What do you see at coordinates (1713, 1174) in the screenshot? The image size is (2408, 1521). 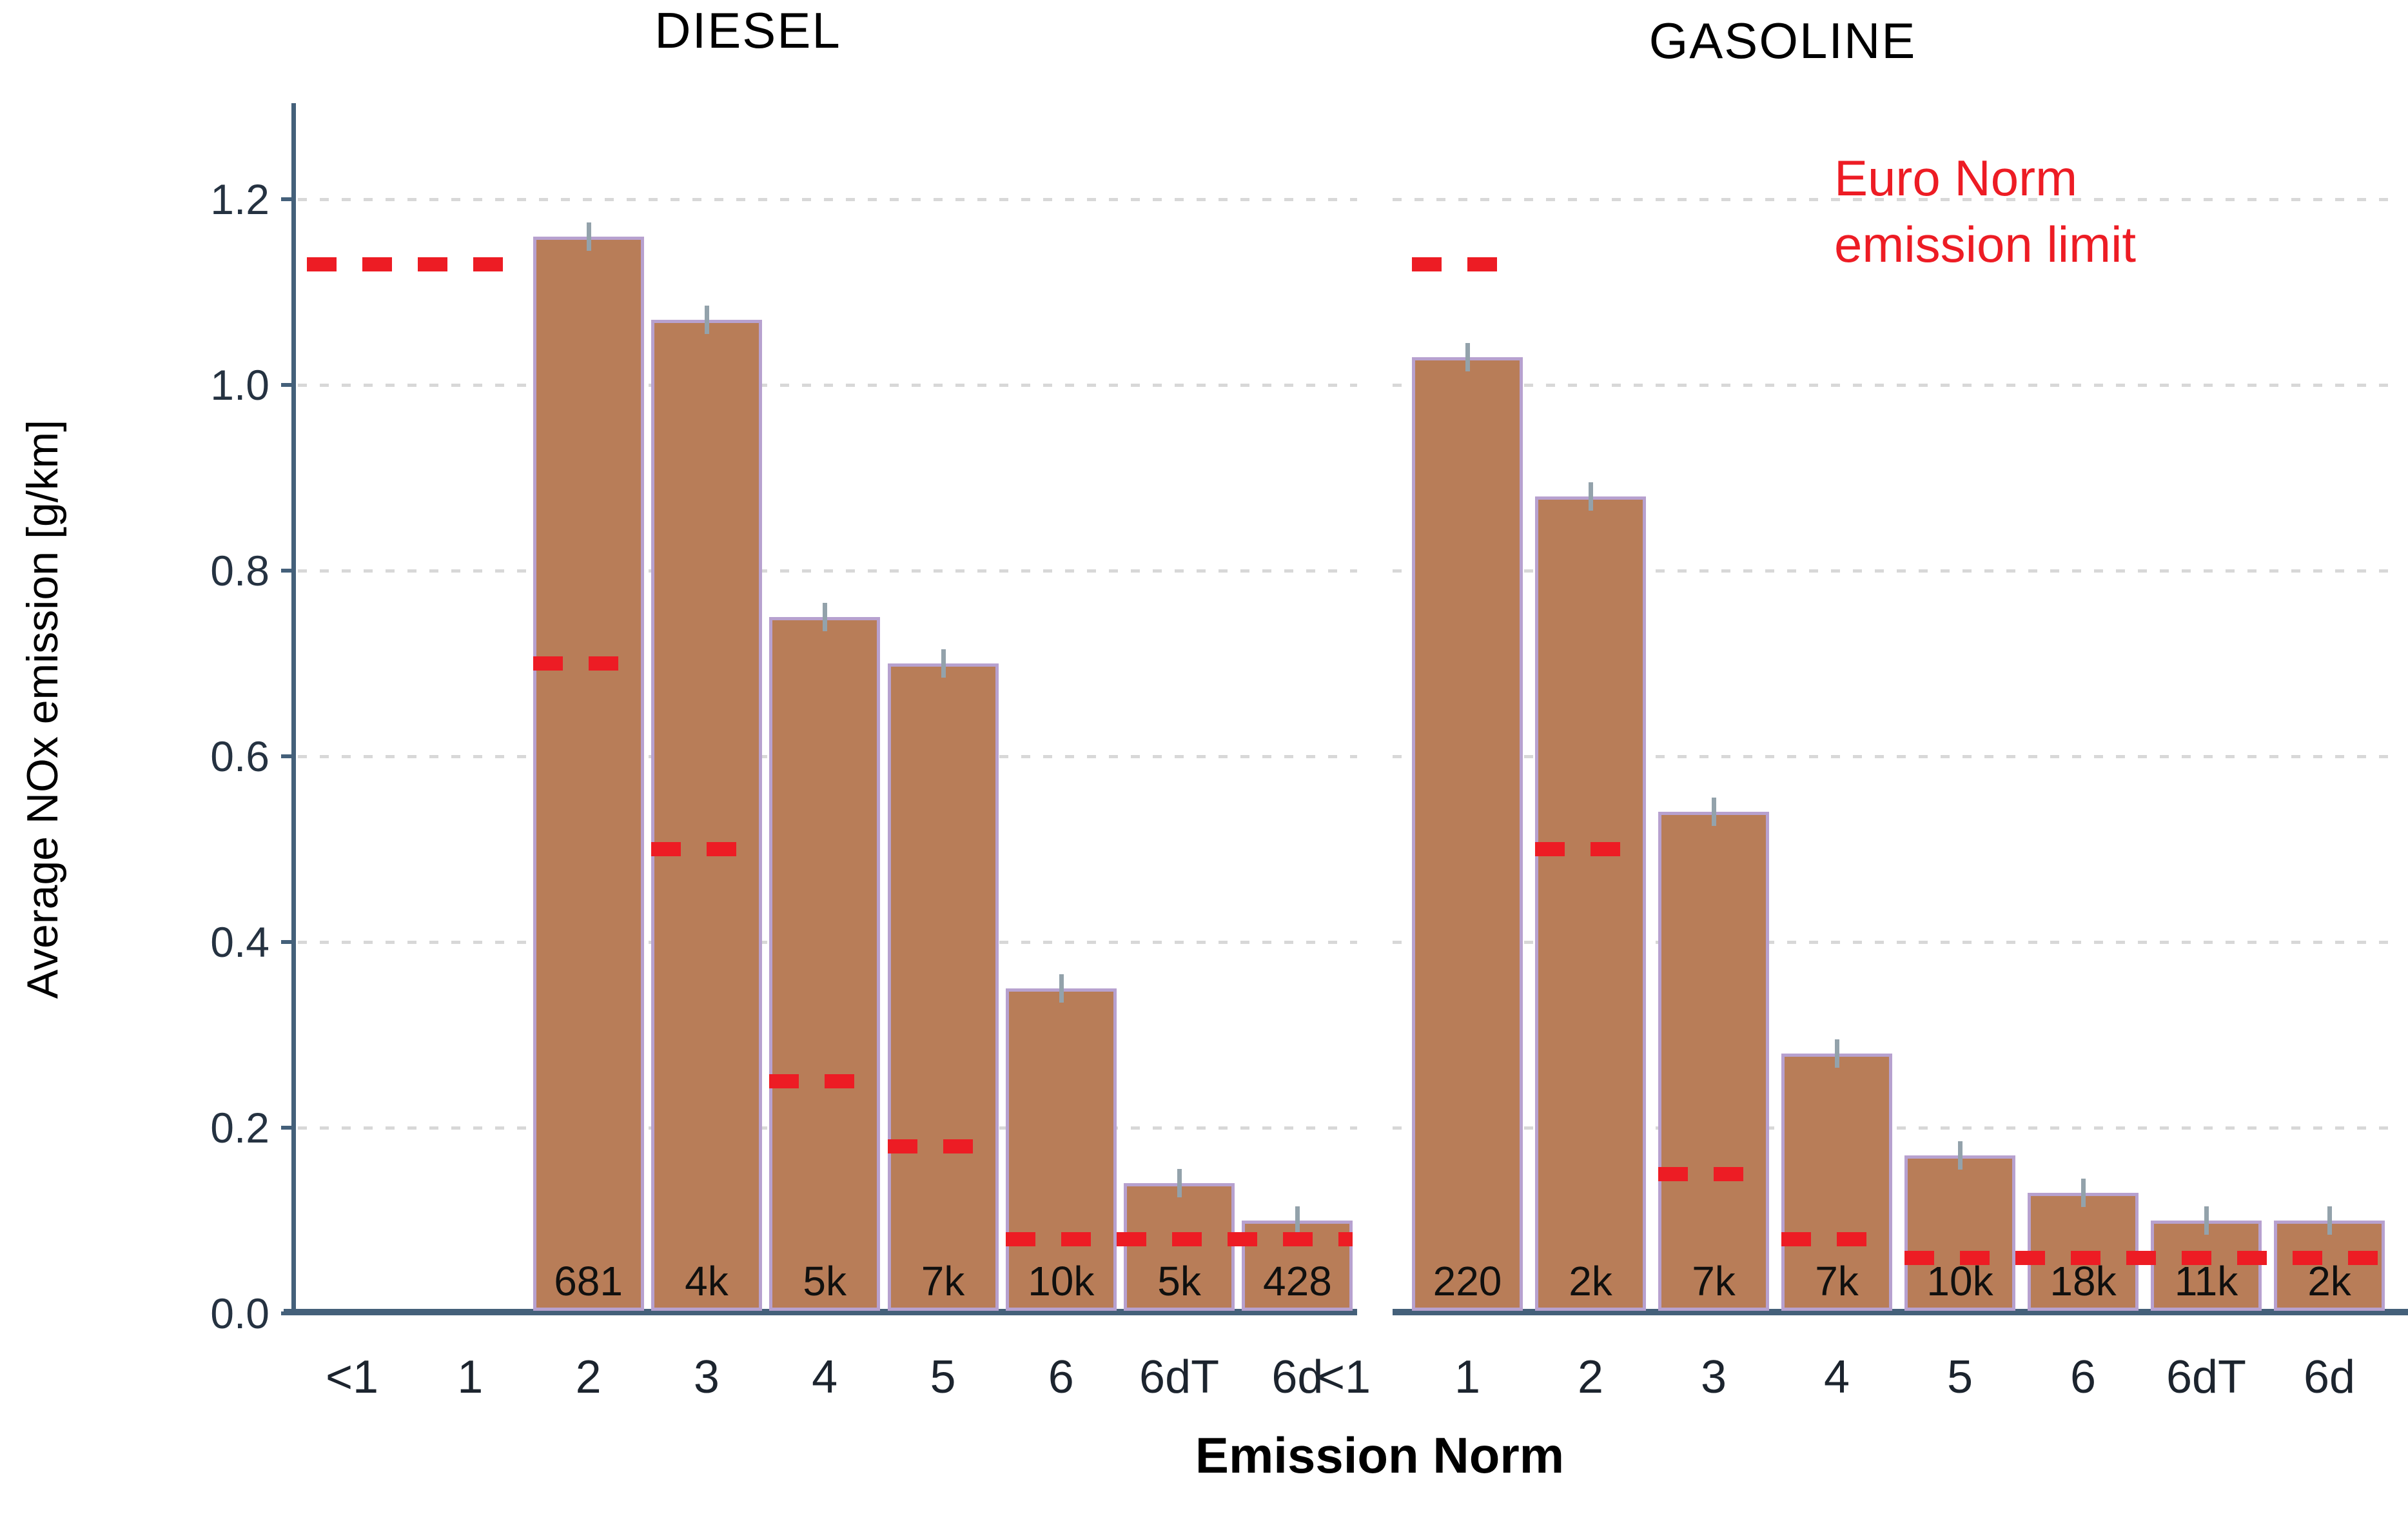 I see `euro-limit-dash-gasoline-0.15` at bounding box center [1713, 1174].